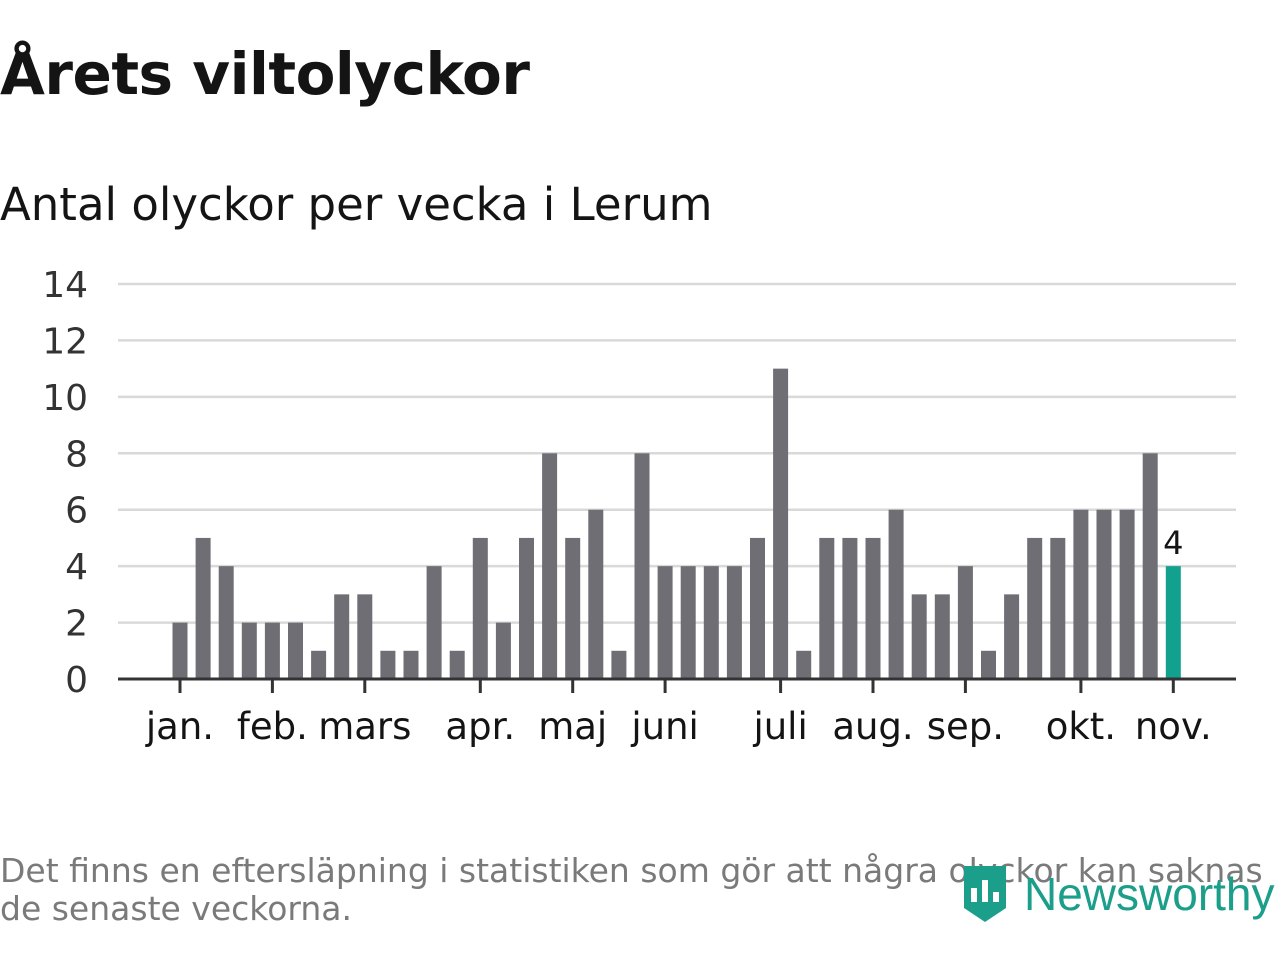 The image size is (1280, 960). I want to click on y-tick-label: 14, so click(65, 285).